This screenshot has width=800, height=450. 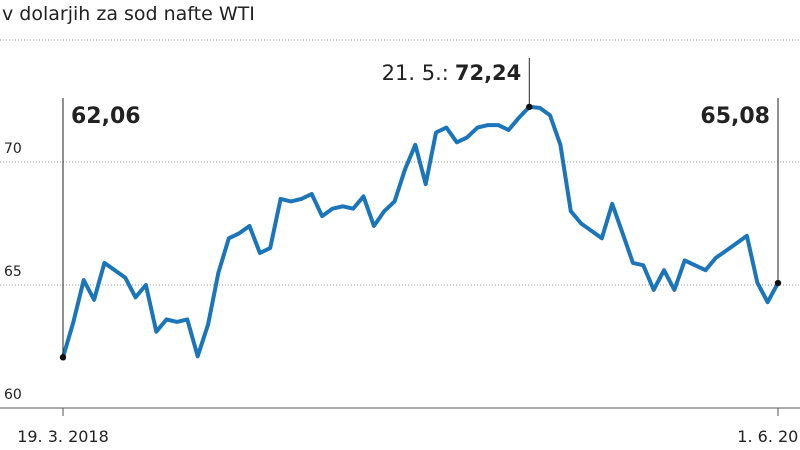 What do you see at coordinates (735, 116) in the screenshot?
I see `annotation-value: 65,08` at bounding box center [735, 116].